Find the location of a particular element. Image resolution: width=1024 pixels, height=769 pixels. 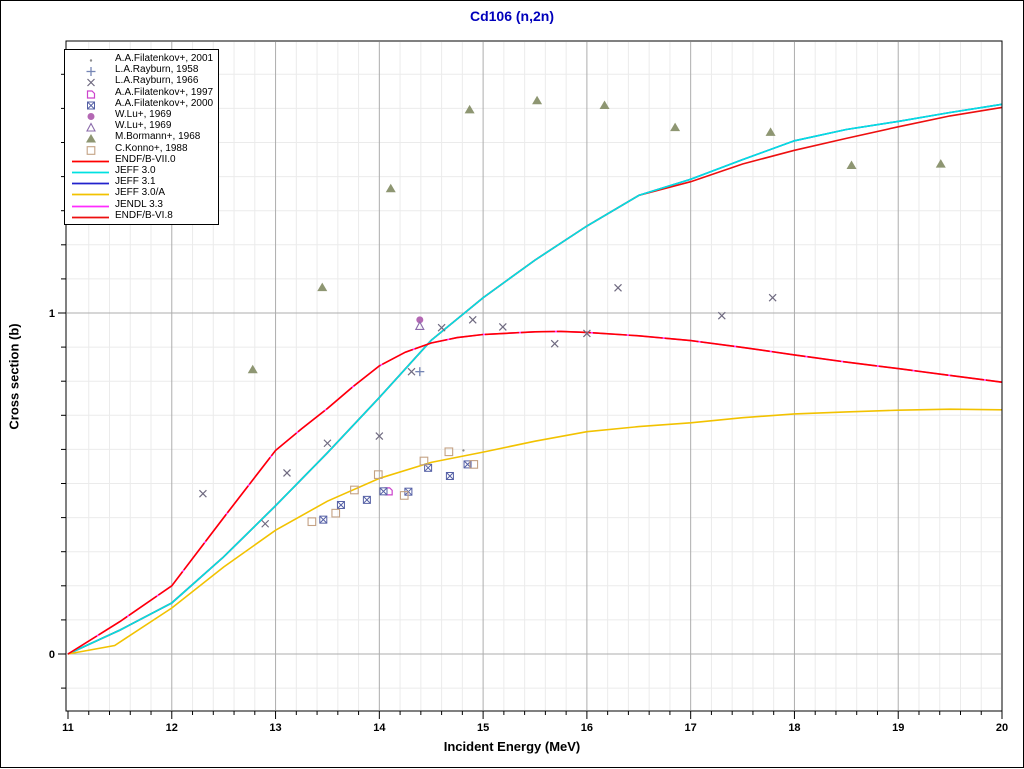

x-tick-label: 11 is located at coordinates (68, 728).